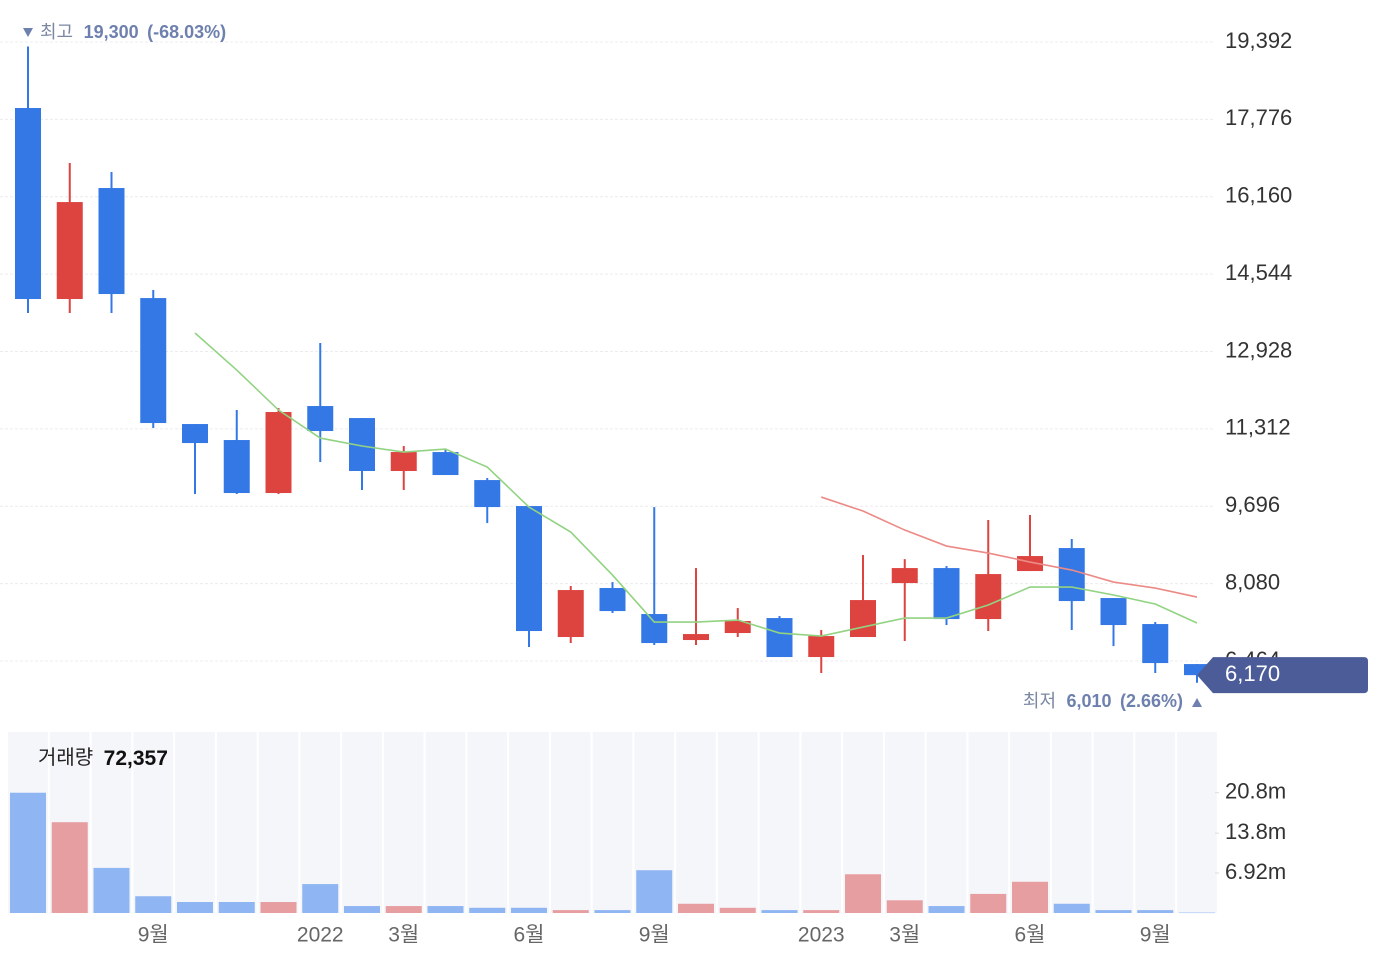 The image size is (1382, 972). I want to click on down-arrow-icon, so click(28, 32).